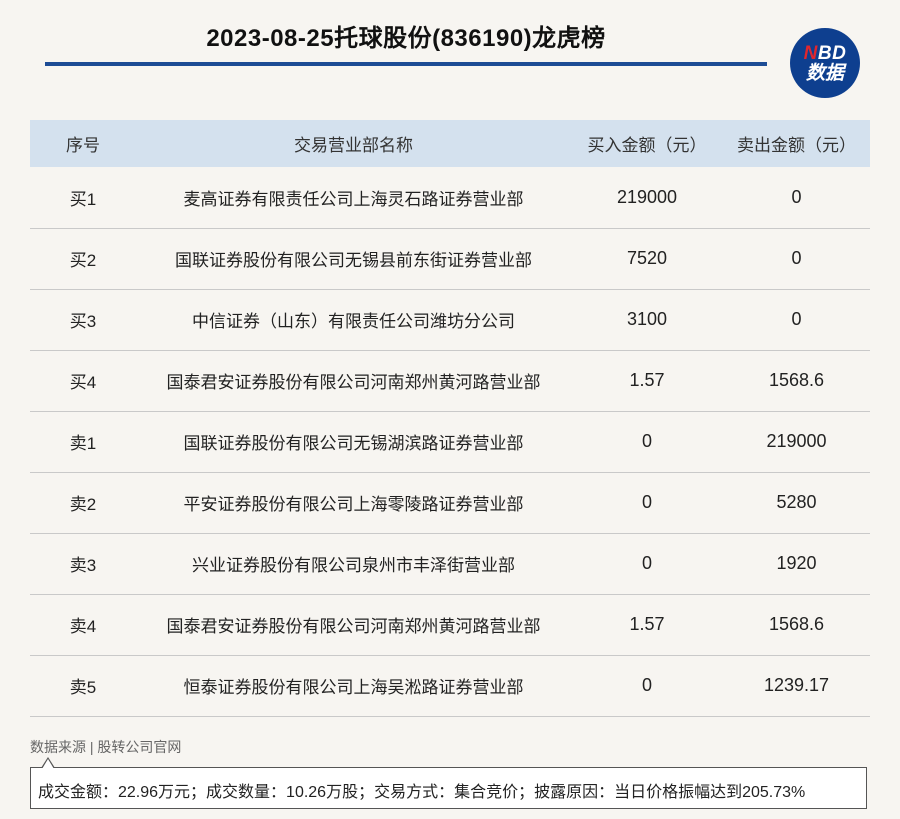 The image size is (900, 819). Describe the element at coordinates (647, 198) in the screenshot. I see `cell-buy-amount: 219000` at that location.